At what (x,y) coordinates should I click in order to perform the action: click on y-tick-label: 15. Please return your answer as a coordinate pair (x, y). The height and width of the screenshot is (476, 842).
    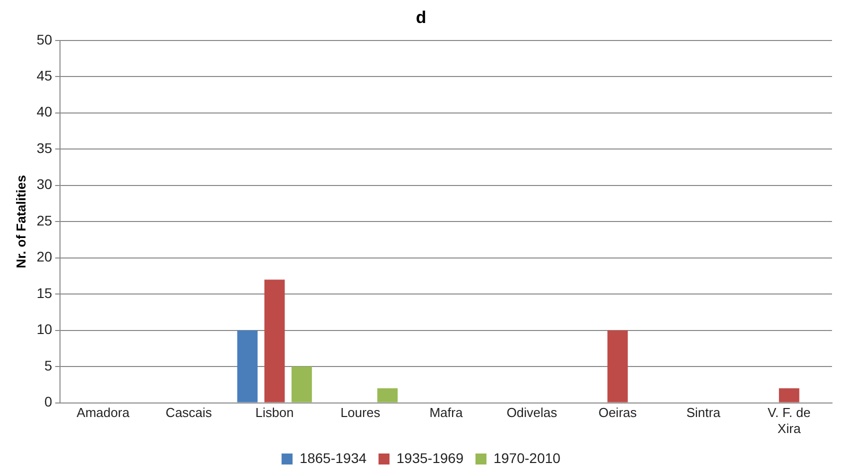
    Looking at the image, I should click on (44, 292).